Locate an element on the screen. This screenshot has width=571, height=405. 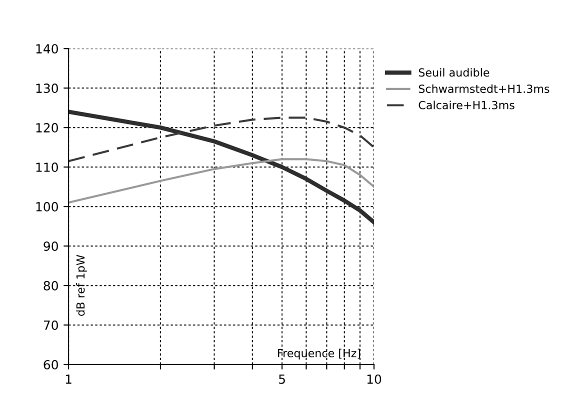
legend-label: Seuil audible is located at coordinates (454, 72).